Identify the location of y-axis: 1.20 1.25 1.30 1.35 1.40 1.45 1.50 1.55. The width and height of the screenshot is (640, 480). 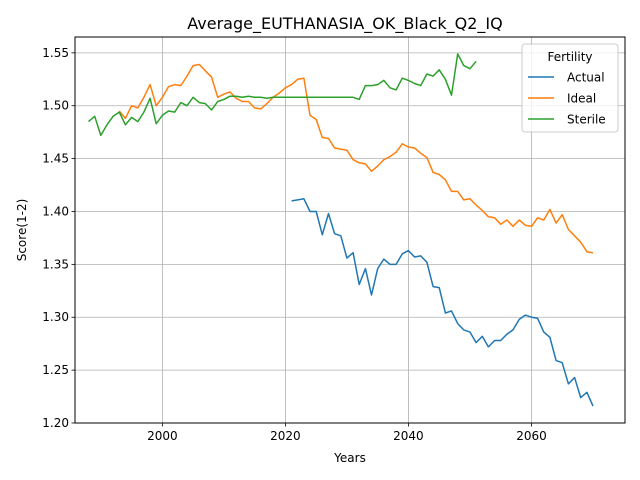
(58, 238).